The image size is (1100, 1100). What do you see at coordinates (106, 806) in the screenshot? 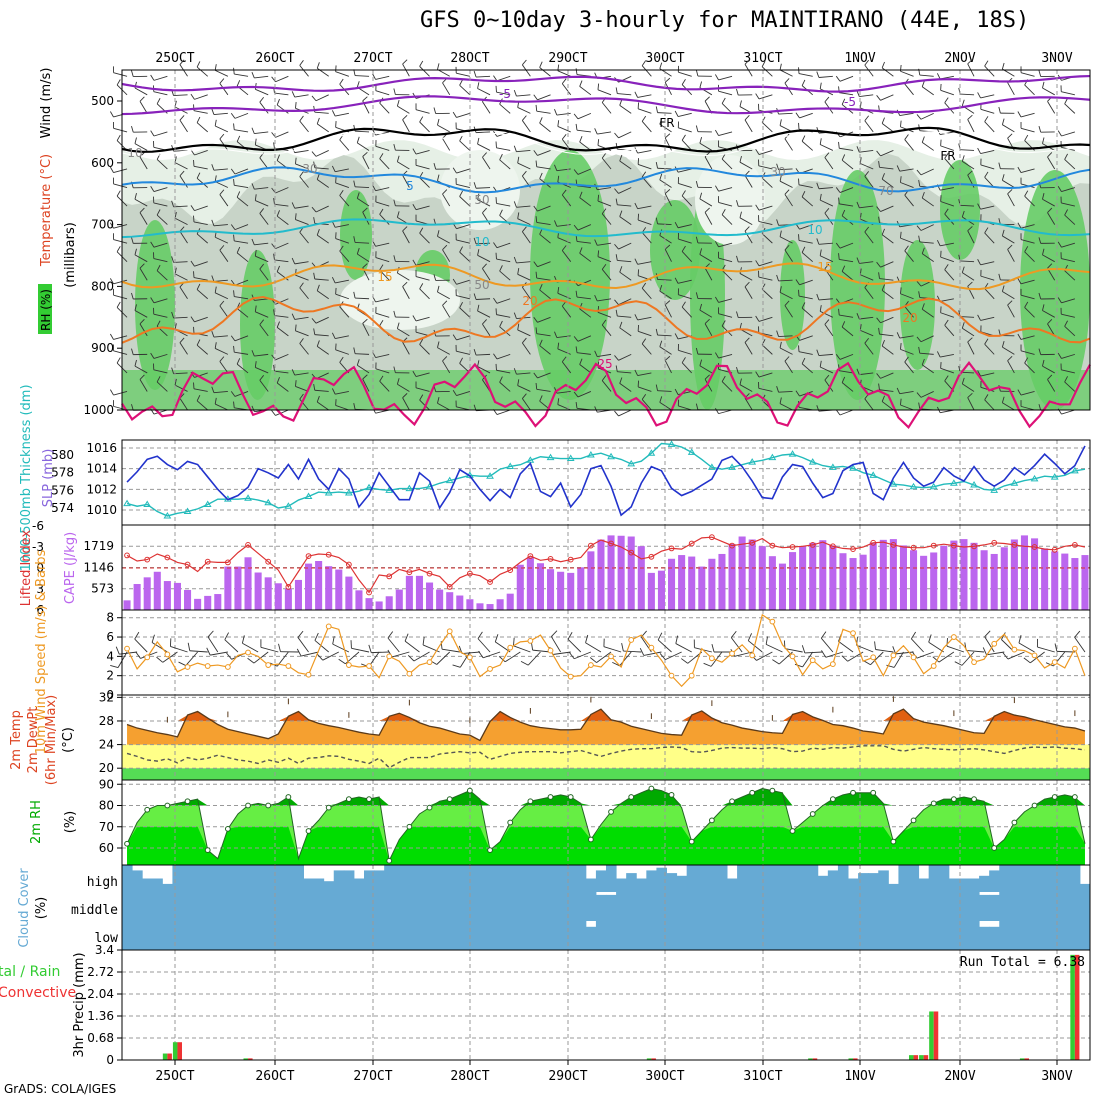
I see `rh2m-ytick-label-2: 80` at bounding box center [106, 806].